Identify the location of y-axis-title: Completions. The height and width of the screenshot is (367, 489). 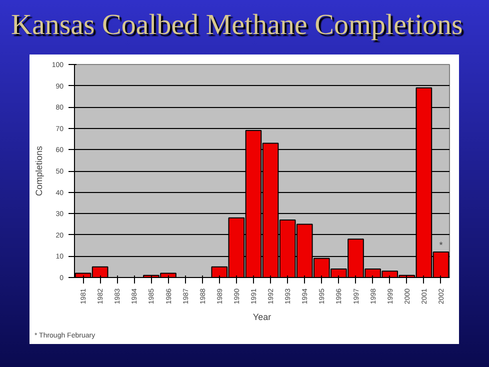
(39, 170).